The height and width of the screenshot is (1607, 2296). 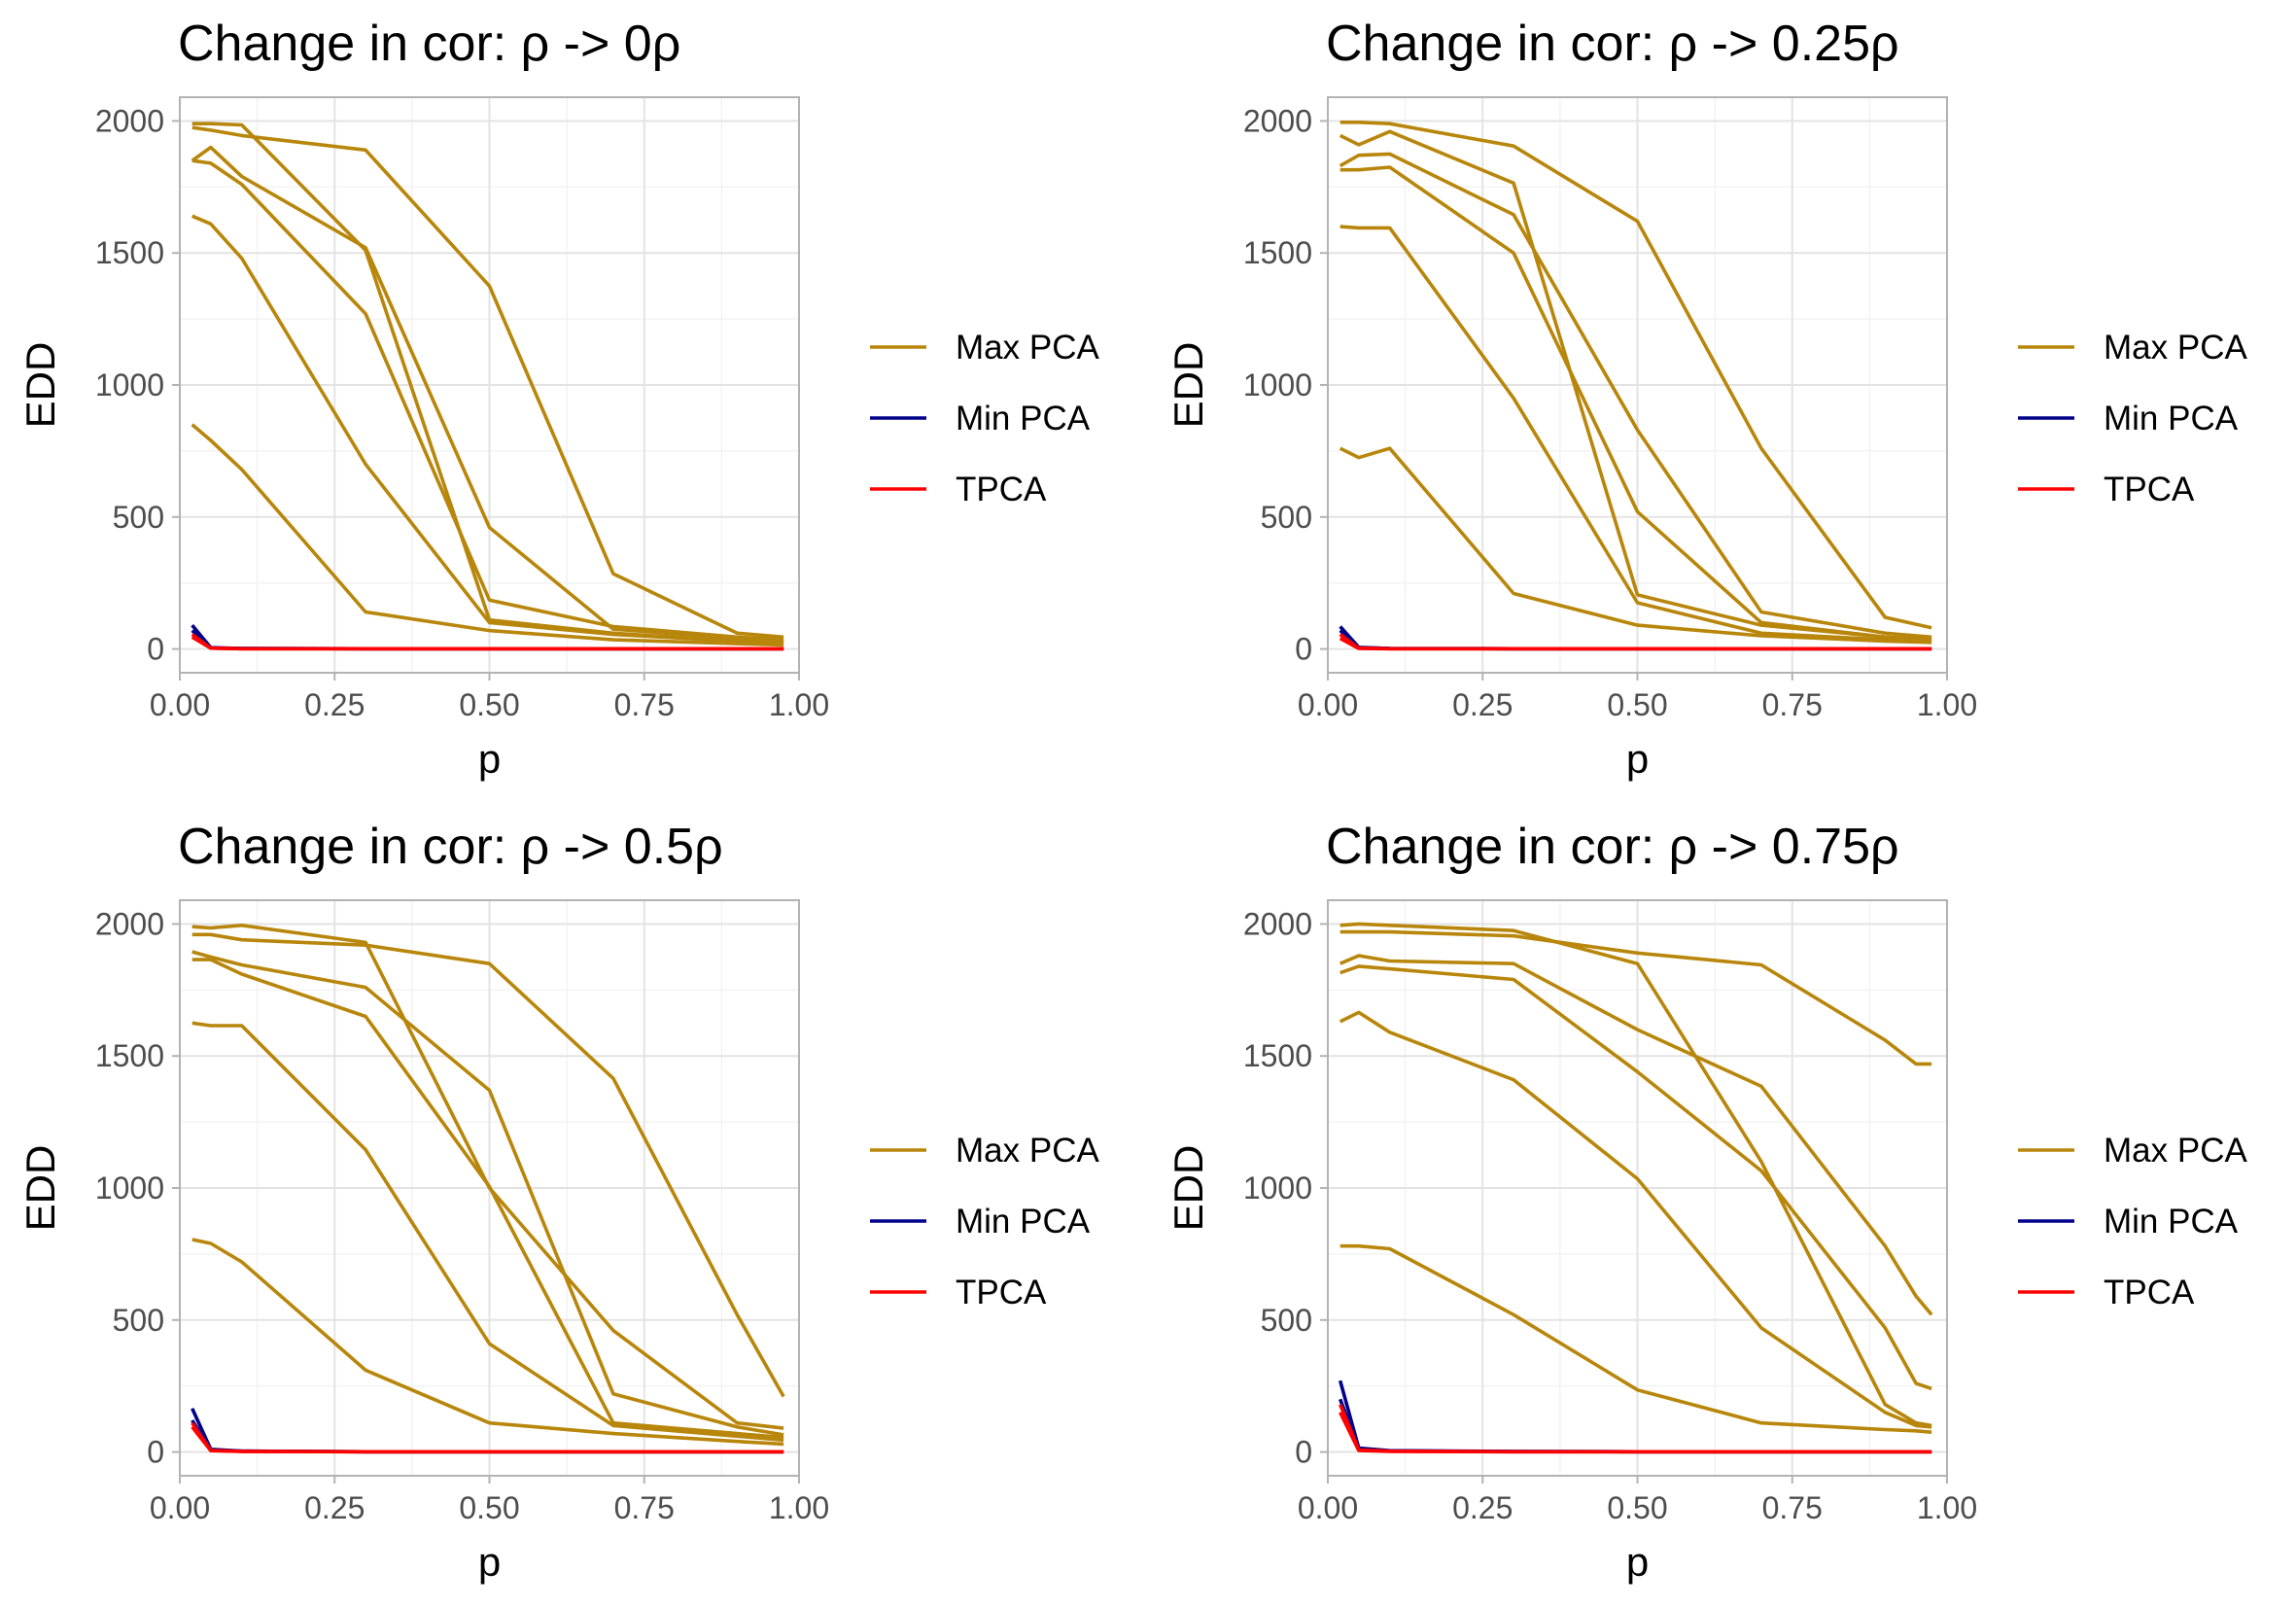 I want to click on chart-title: Change in cor: ρ -> 0.75ρ, so click(x=1612, y=847).